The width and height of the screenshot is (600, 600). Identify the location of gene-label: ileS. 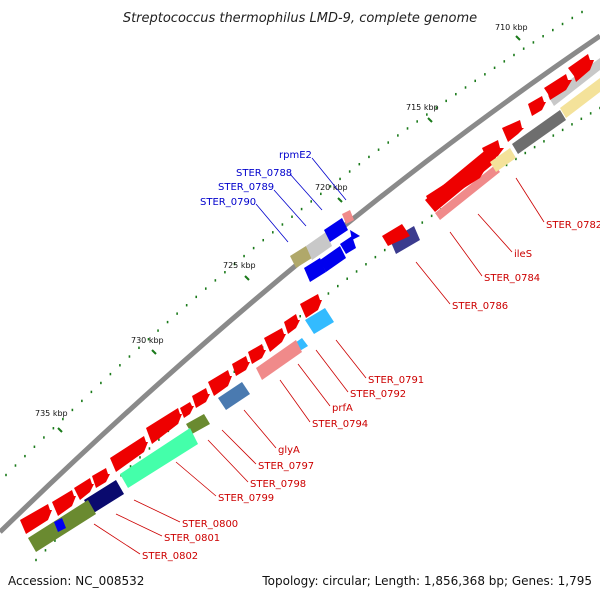
(523, 254).